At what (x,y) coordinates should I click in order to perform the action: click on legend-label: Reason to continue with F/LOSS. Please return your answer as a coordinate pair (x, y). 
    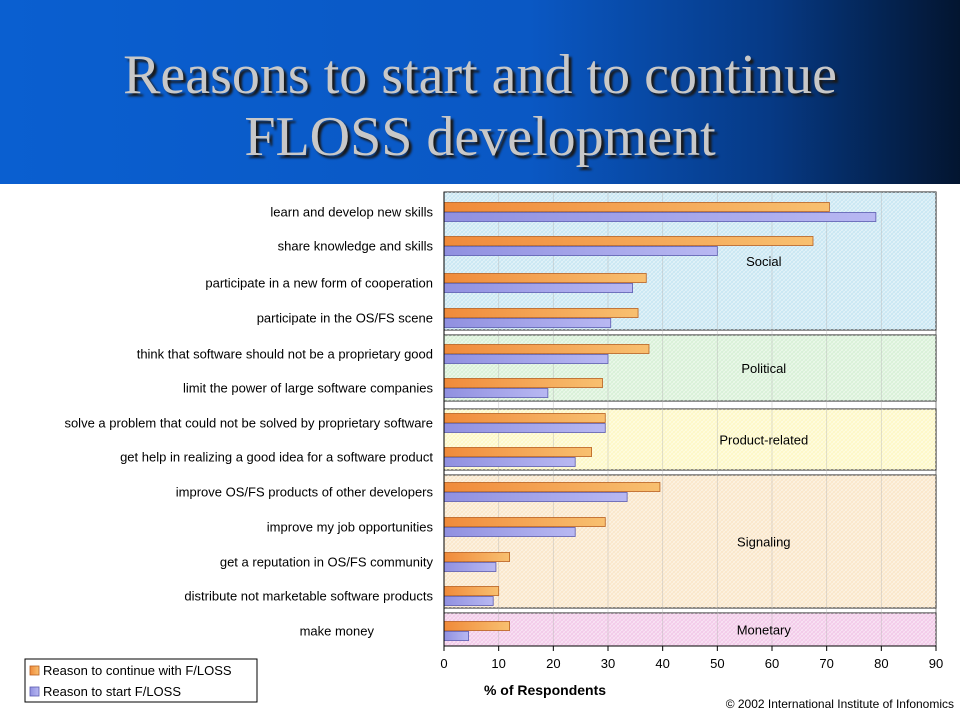
    Looking at the image, I should click on (137, 670).